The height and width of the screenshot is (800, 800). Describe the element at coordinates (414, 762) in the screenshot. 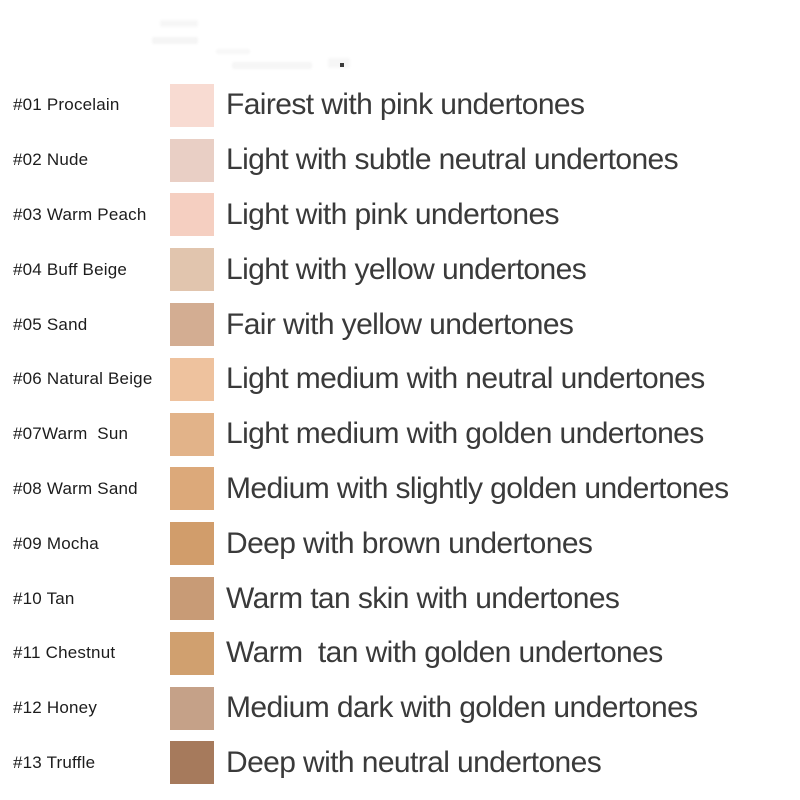

I see `shade-description: Deep with neutral undertones` at that location.